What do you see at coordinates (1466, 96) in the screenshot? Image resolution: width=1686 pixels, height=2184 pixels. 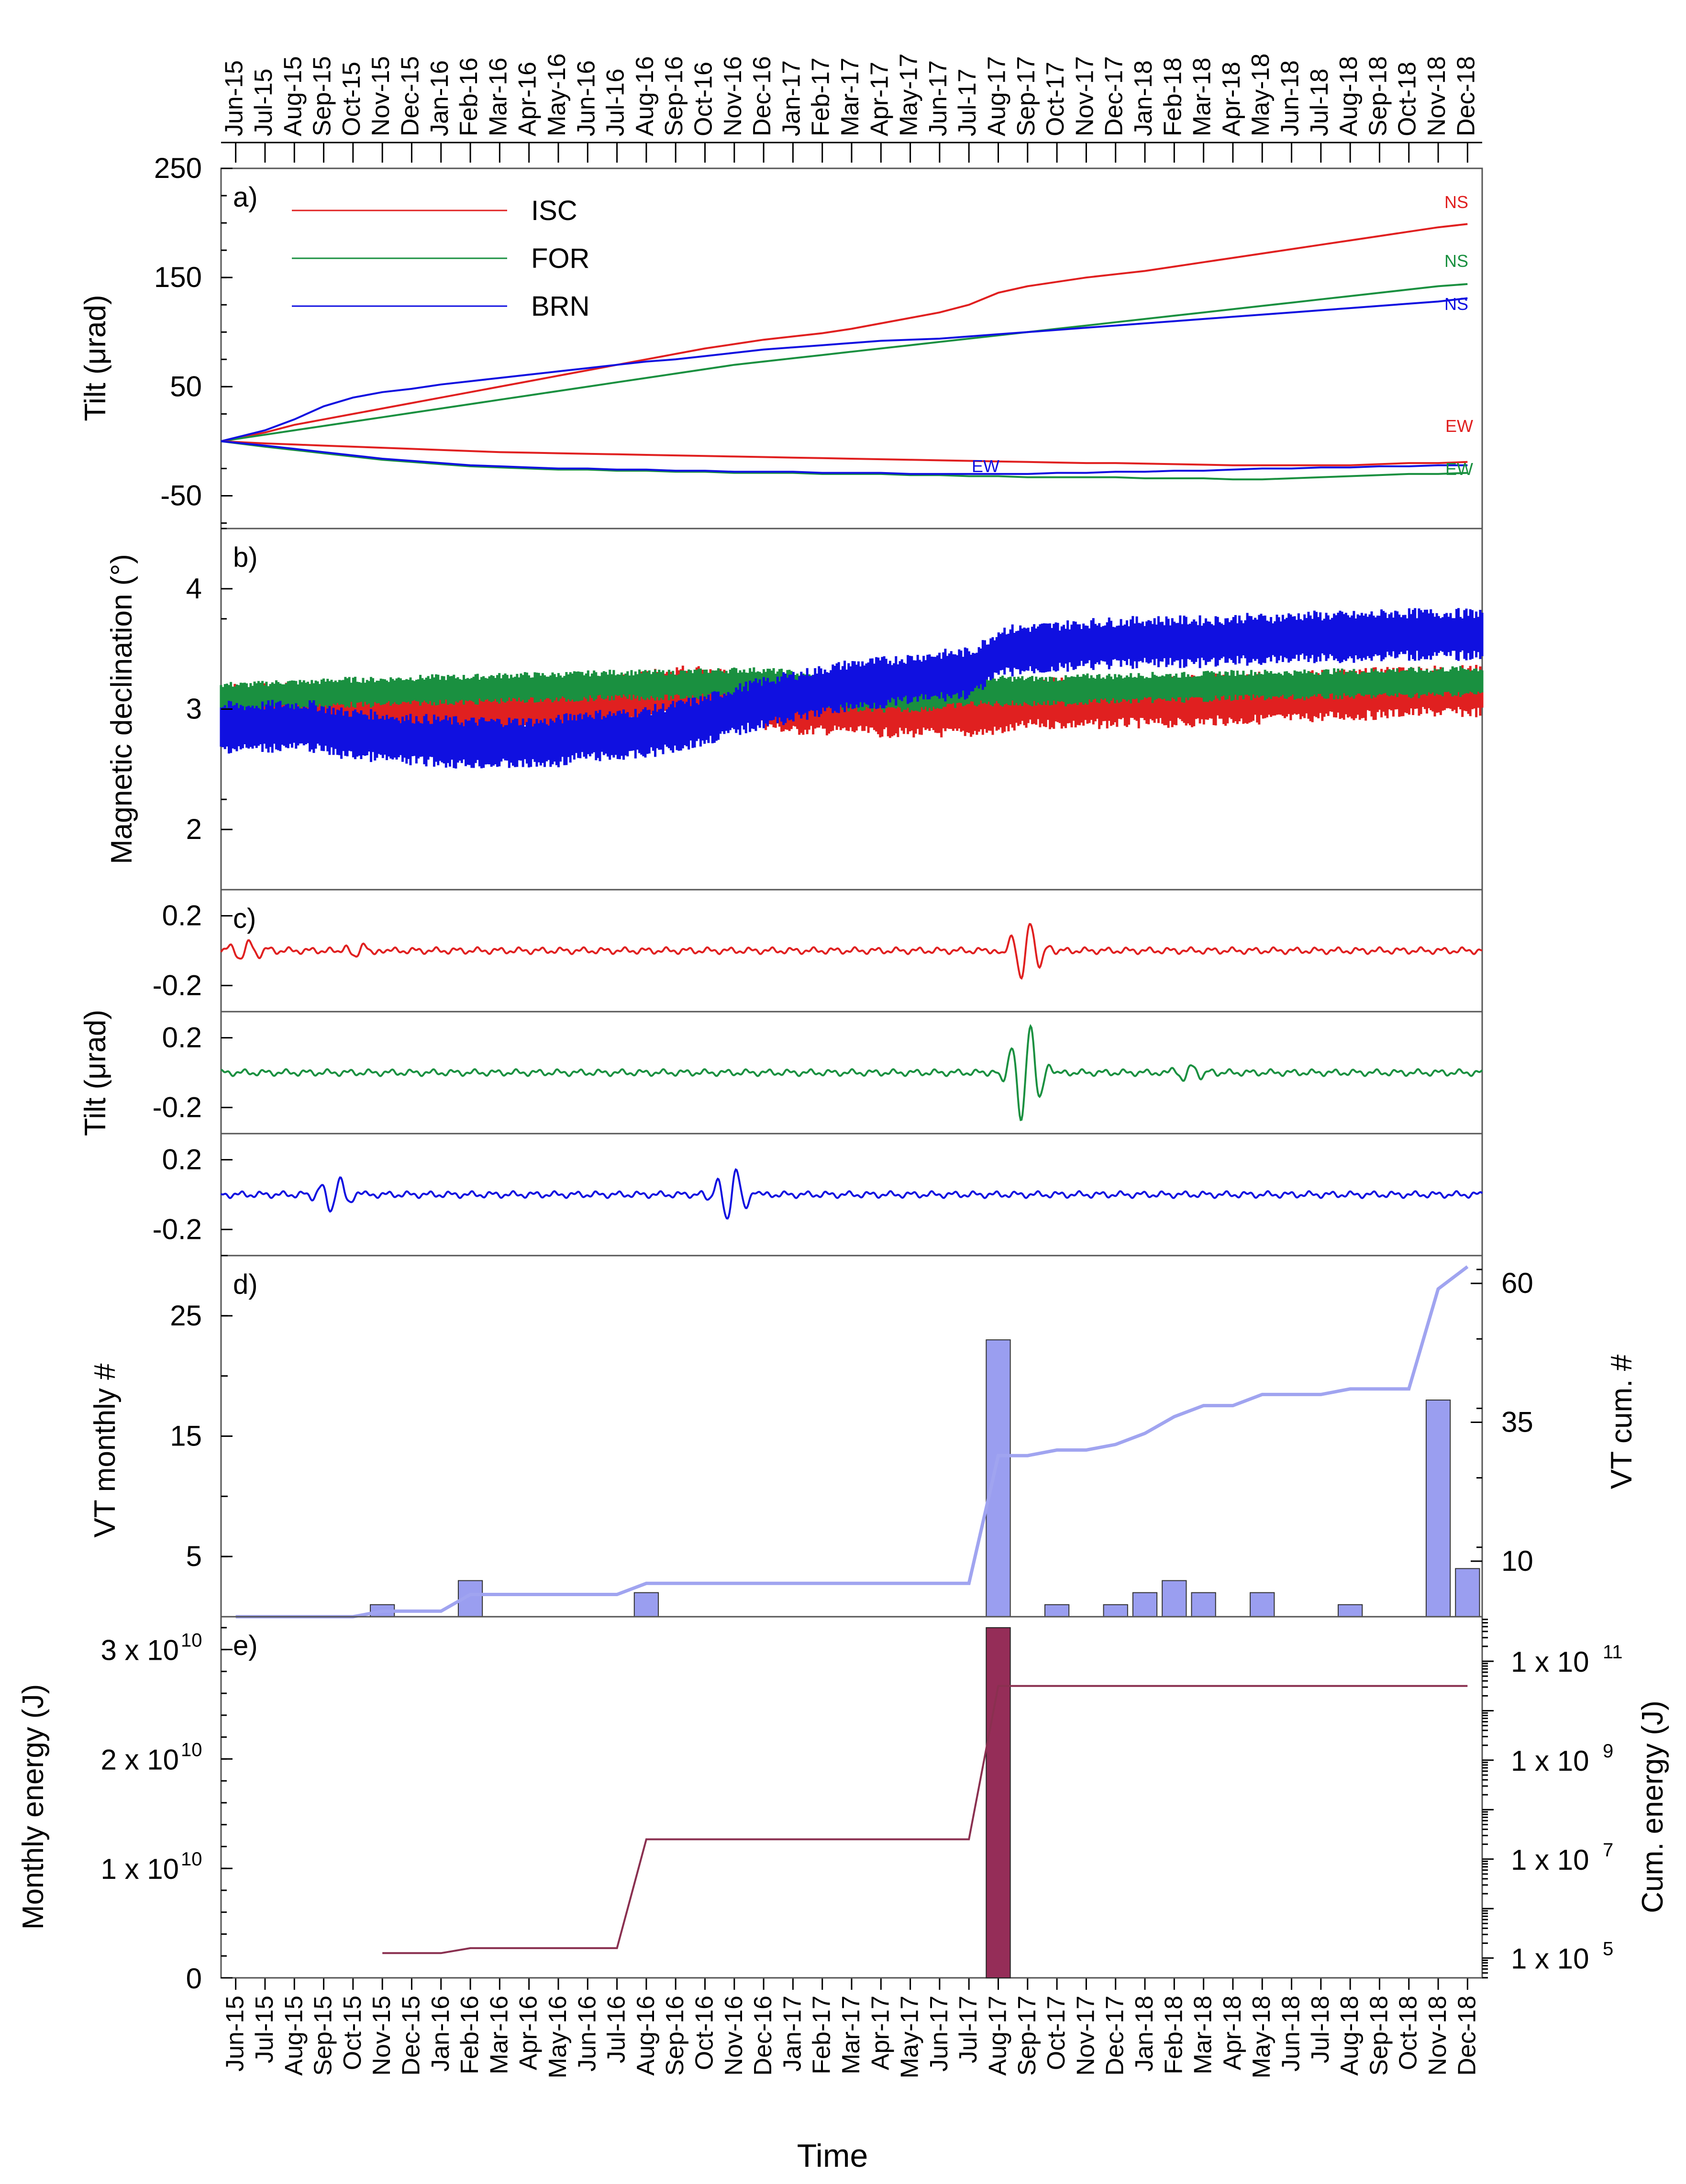 I see `top-x-tick-label: Dec-18` at bounding box center [1466, 96].